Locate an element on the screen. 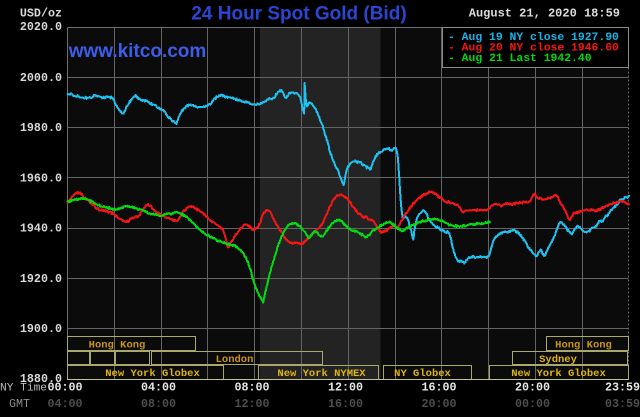  svg-text: - Aug 19 NY close 1927.90 is located at coordinates (533, 38).